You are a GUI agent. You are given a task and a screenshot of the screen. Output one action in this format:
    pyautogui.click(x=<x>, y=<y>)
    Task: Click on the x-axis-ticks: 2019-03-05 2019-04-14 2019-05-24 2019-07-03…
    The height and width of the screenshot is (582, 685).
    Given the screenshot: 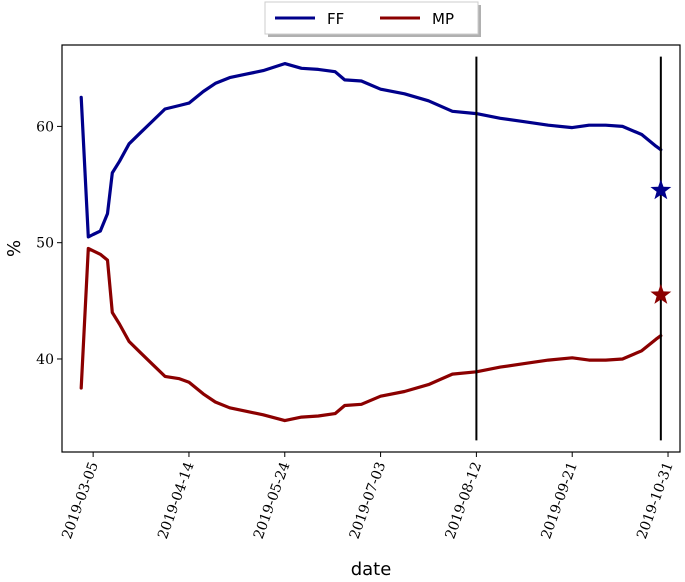 What is the action you would take?
    pyautogui.click(x=368, y=496)
    